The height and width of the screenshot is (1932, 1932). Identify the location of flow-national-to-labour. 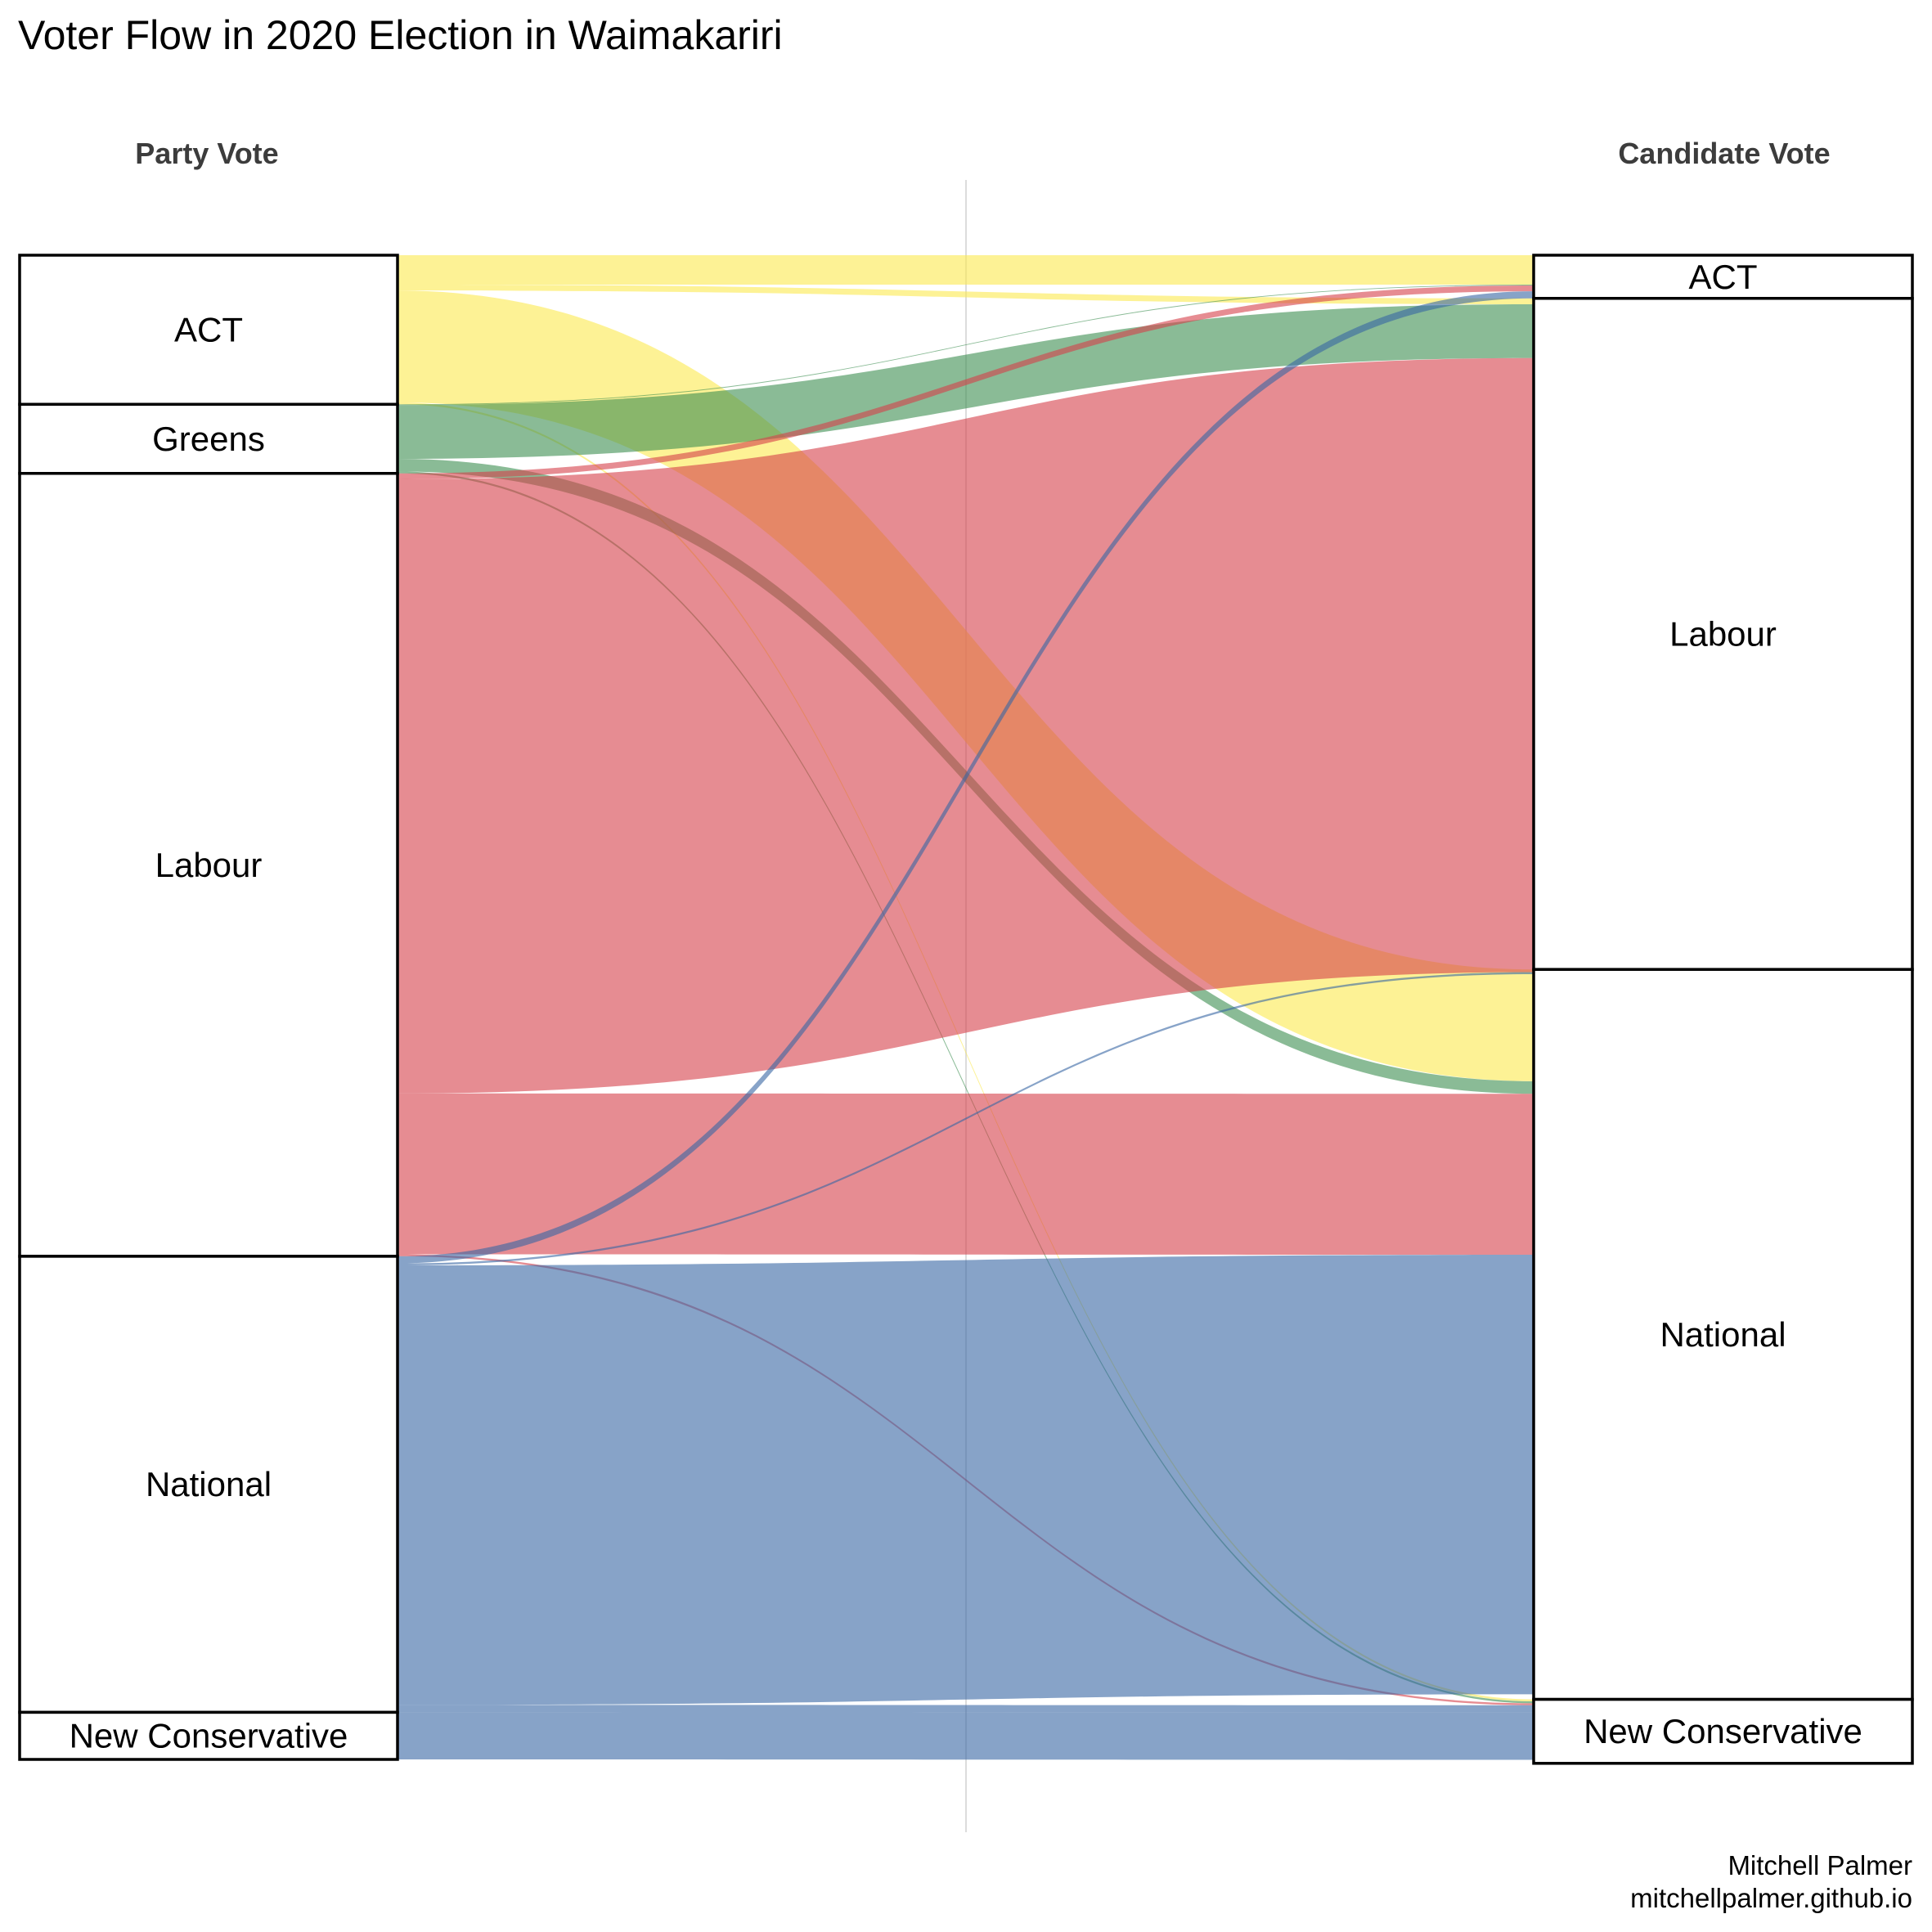
(966, 1119).